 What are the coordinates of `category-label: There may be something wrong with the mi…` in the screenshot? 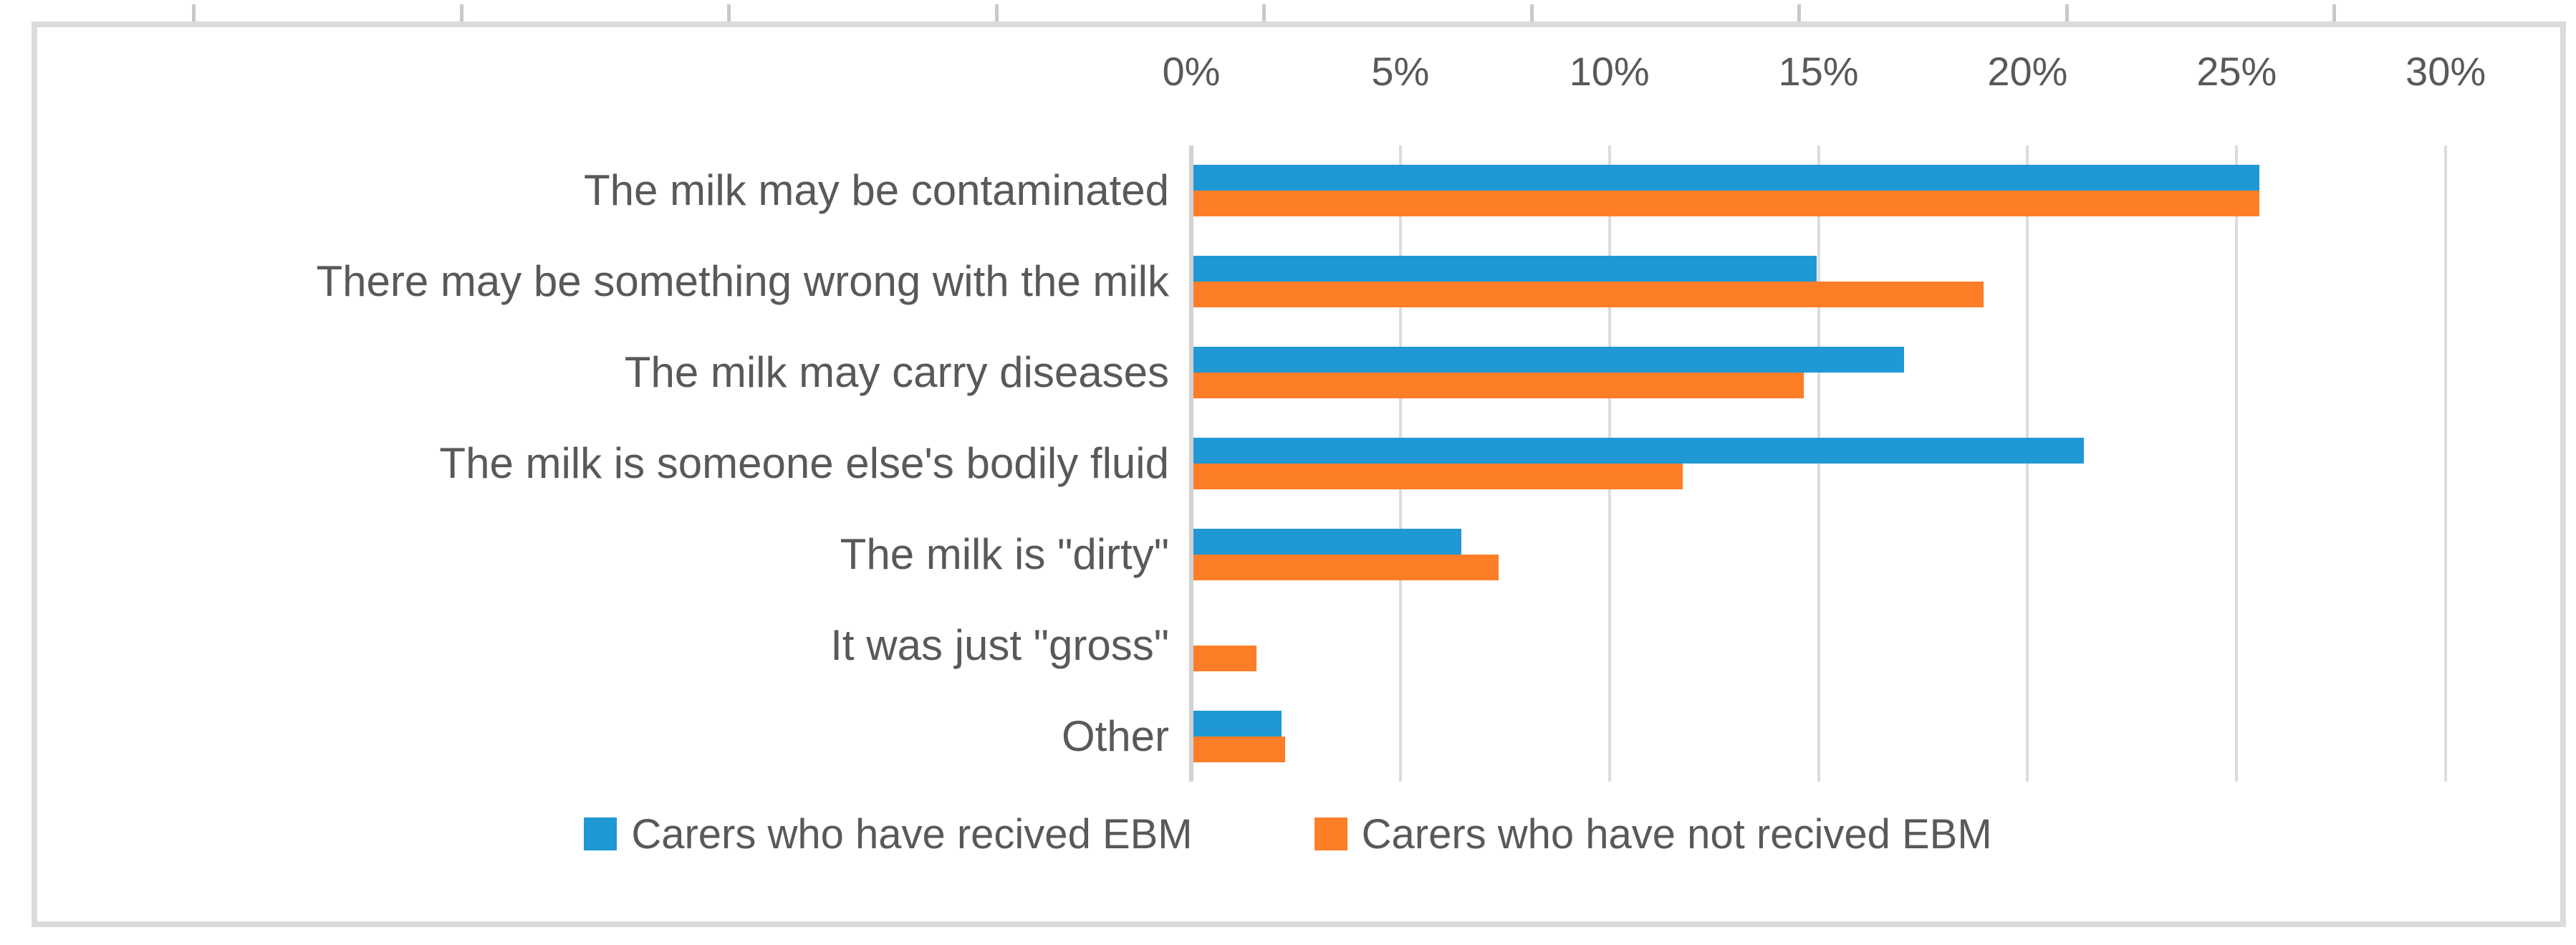 It's located at (743, 281).